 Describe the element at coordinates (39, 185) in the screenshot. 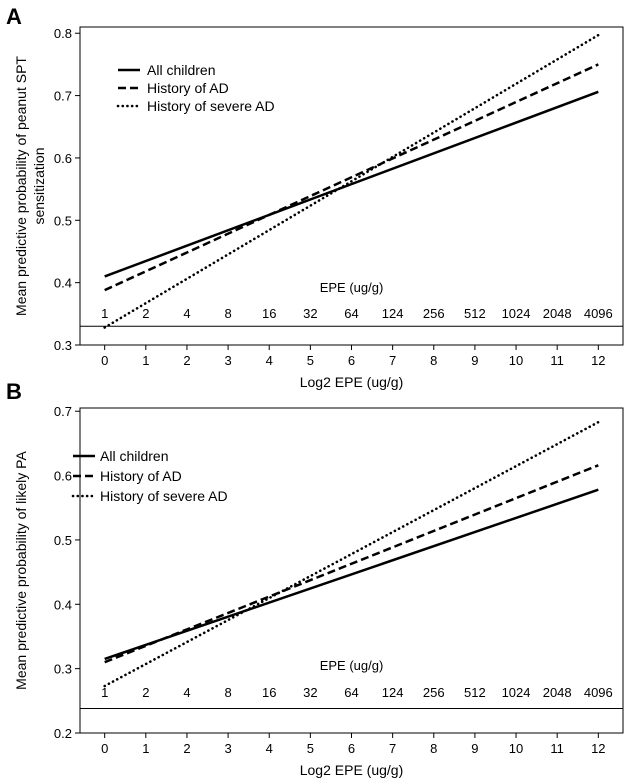

I see `y-axis-title-line2: sensitization` at that location.